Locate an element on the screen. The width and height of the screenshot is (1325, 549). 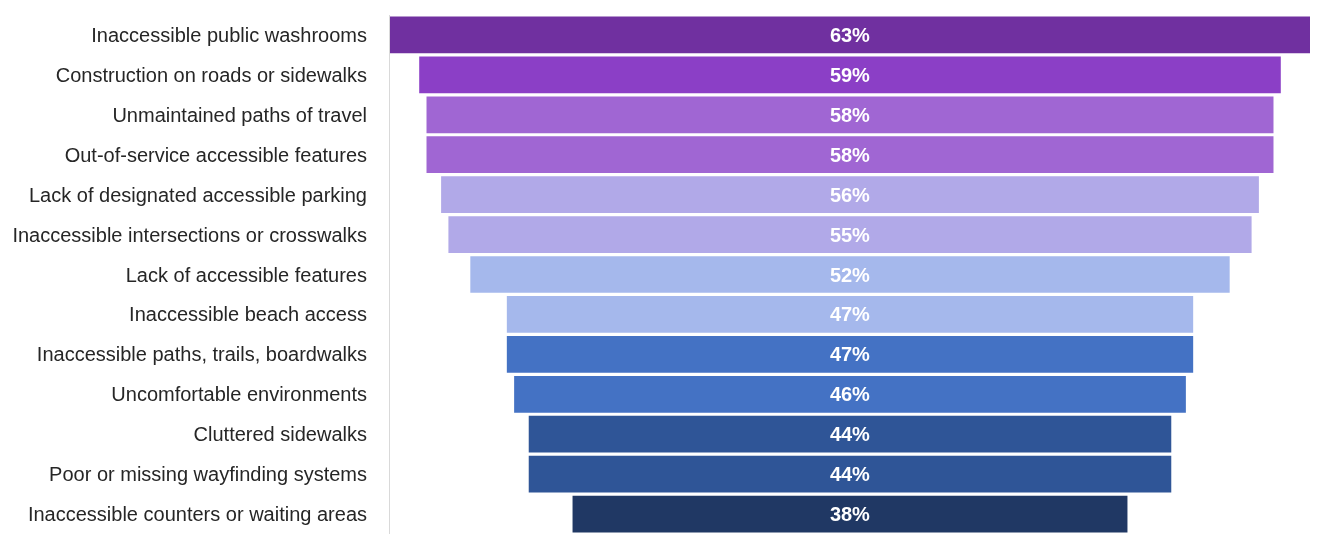
category-label: Inaccessible counters or waiting areas is located at coordinates (197, 514).